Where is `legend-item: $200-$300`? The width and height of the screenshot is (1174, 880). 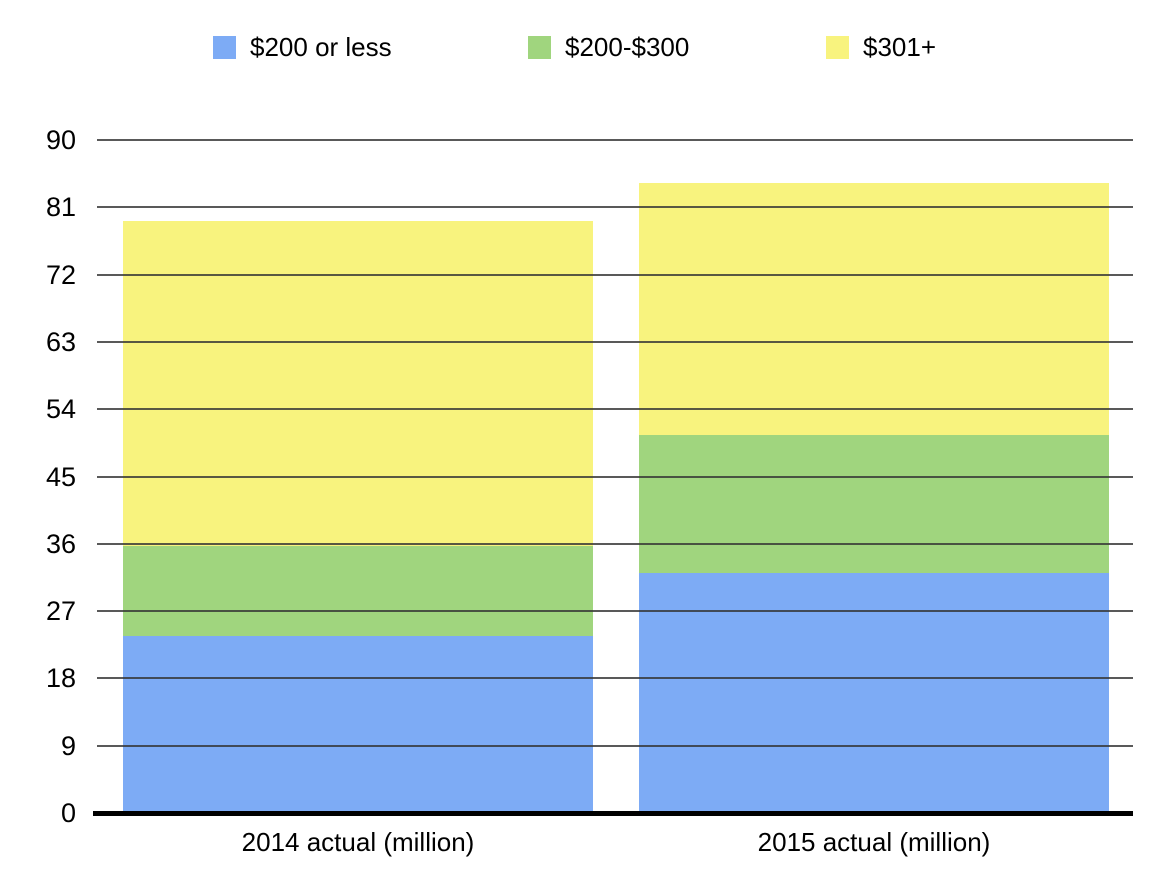
legend-item: $200-$300 is located at coordinates (608, 47).